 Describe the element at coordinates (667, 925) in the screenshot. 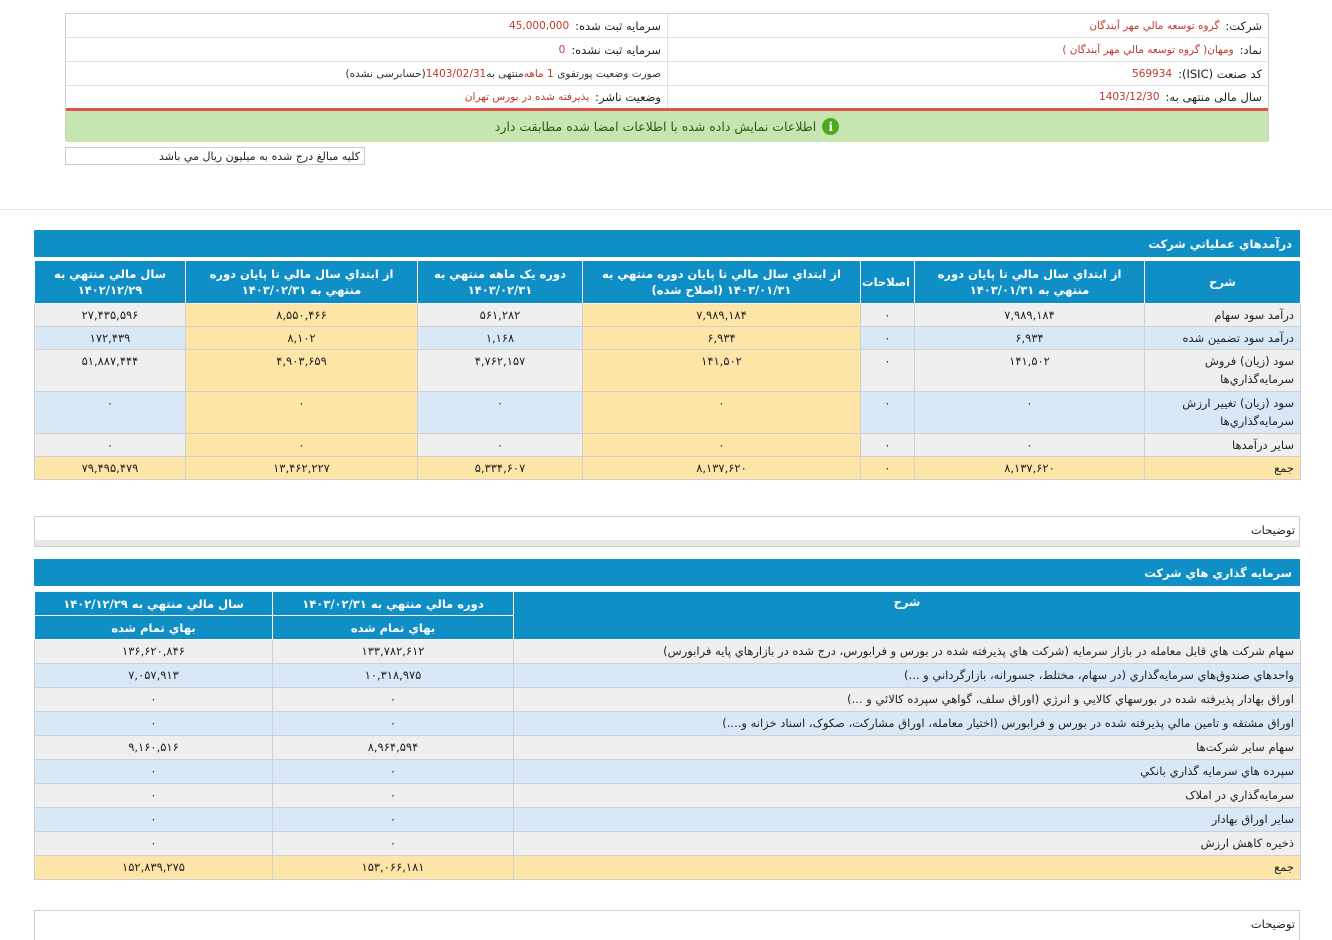

I see `investments-notes-box: توضيحات` at that location.